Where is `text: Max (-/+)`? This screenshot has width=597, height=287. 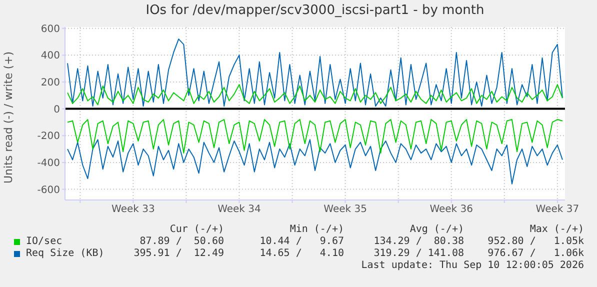
text: Max (-/+) is located at coordinates (556, 230).